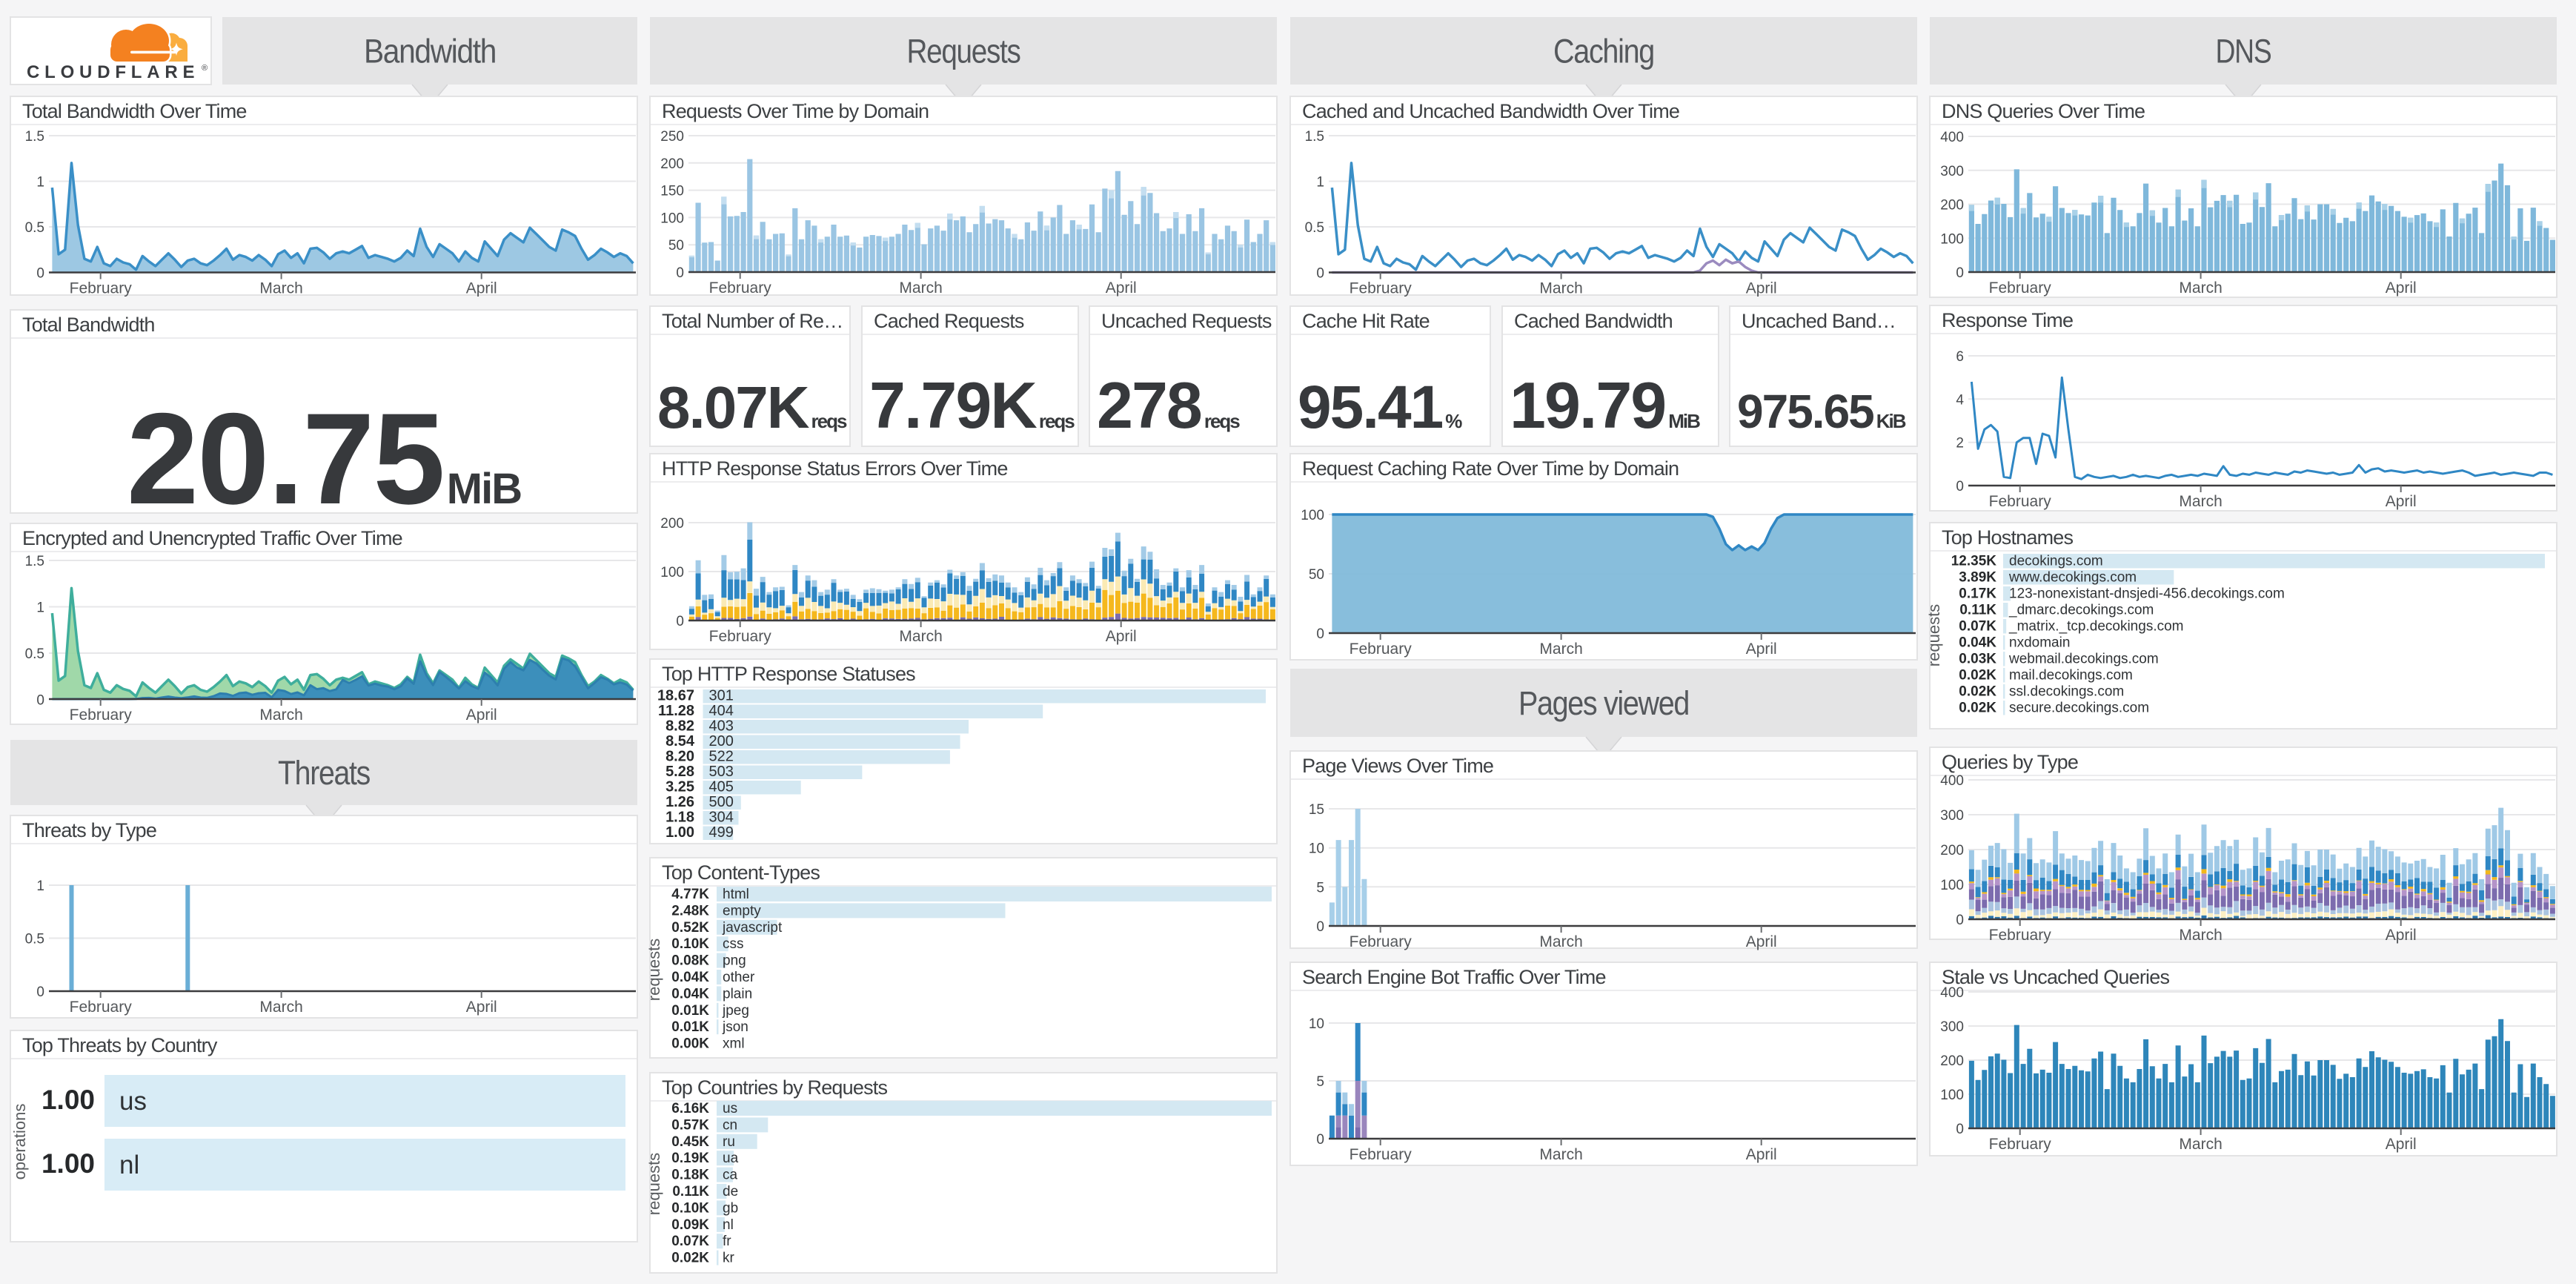 The height and width of the screenshot is (1284, 2576). I want to click on svg-text: DNS Queries Over Time, so click(2044, 111).